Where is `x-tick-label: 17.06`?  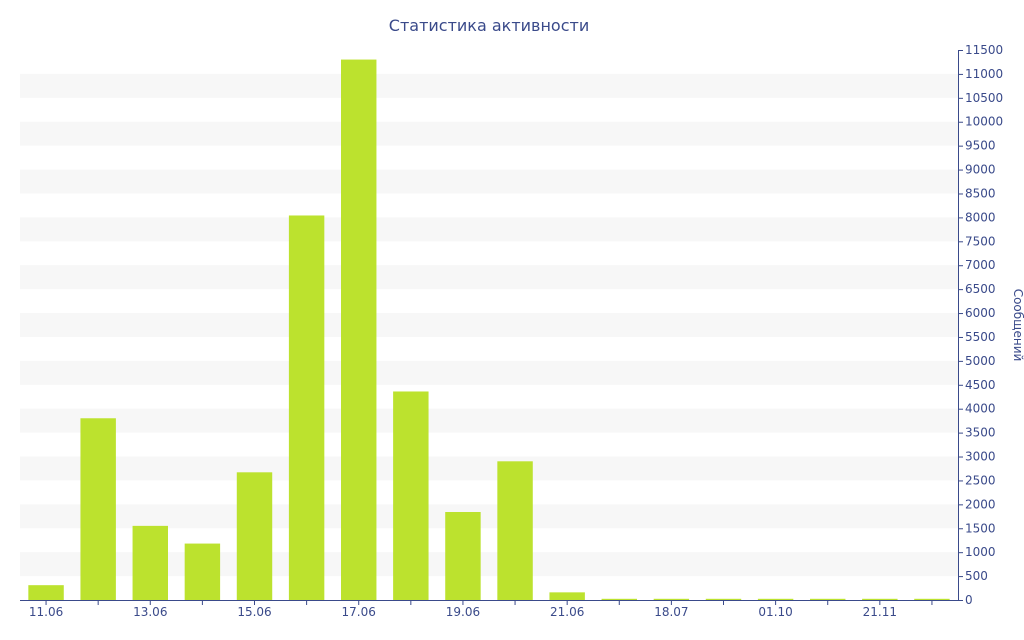
x-tick-label: 17.06 is located at coordinates (359, 612).